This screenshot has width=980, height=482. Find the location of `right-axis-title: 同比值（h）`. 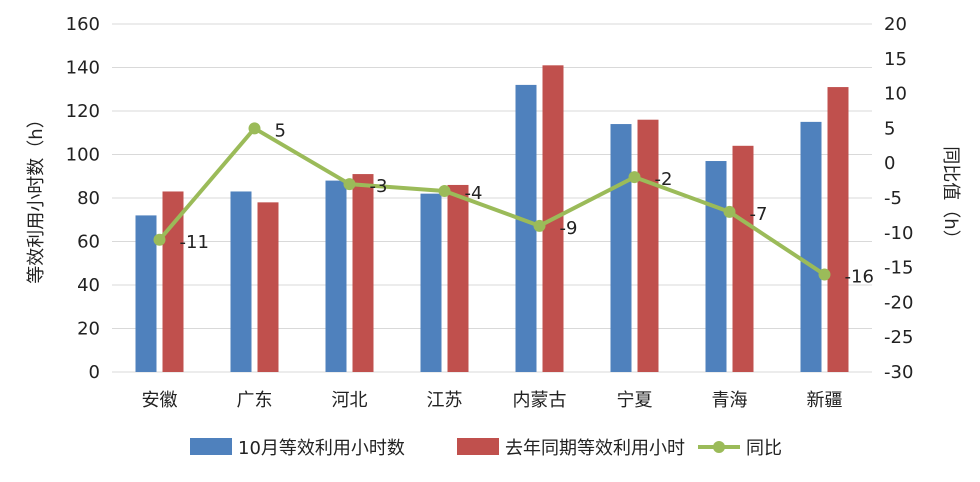

right-axis-title: 同比值（h） is located at coordinates (950, 196).